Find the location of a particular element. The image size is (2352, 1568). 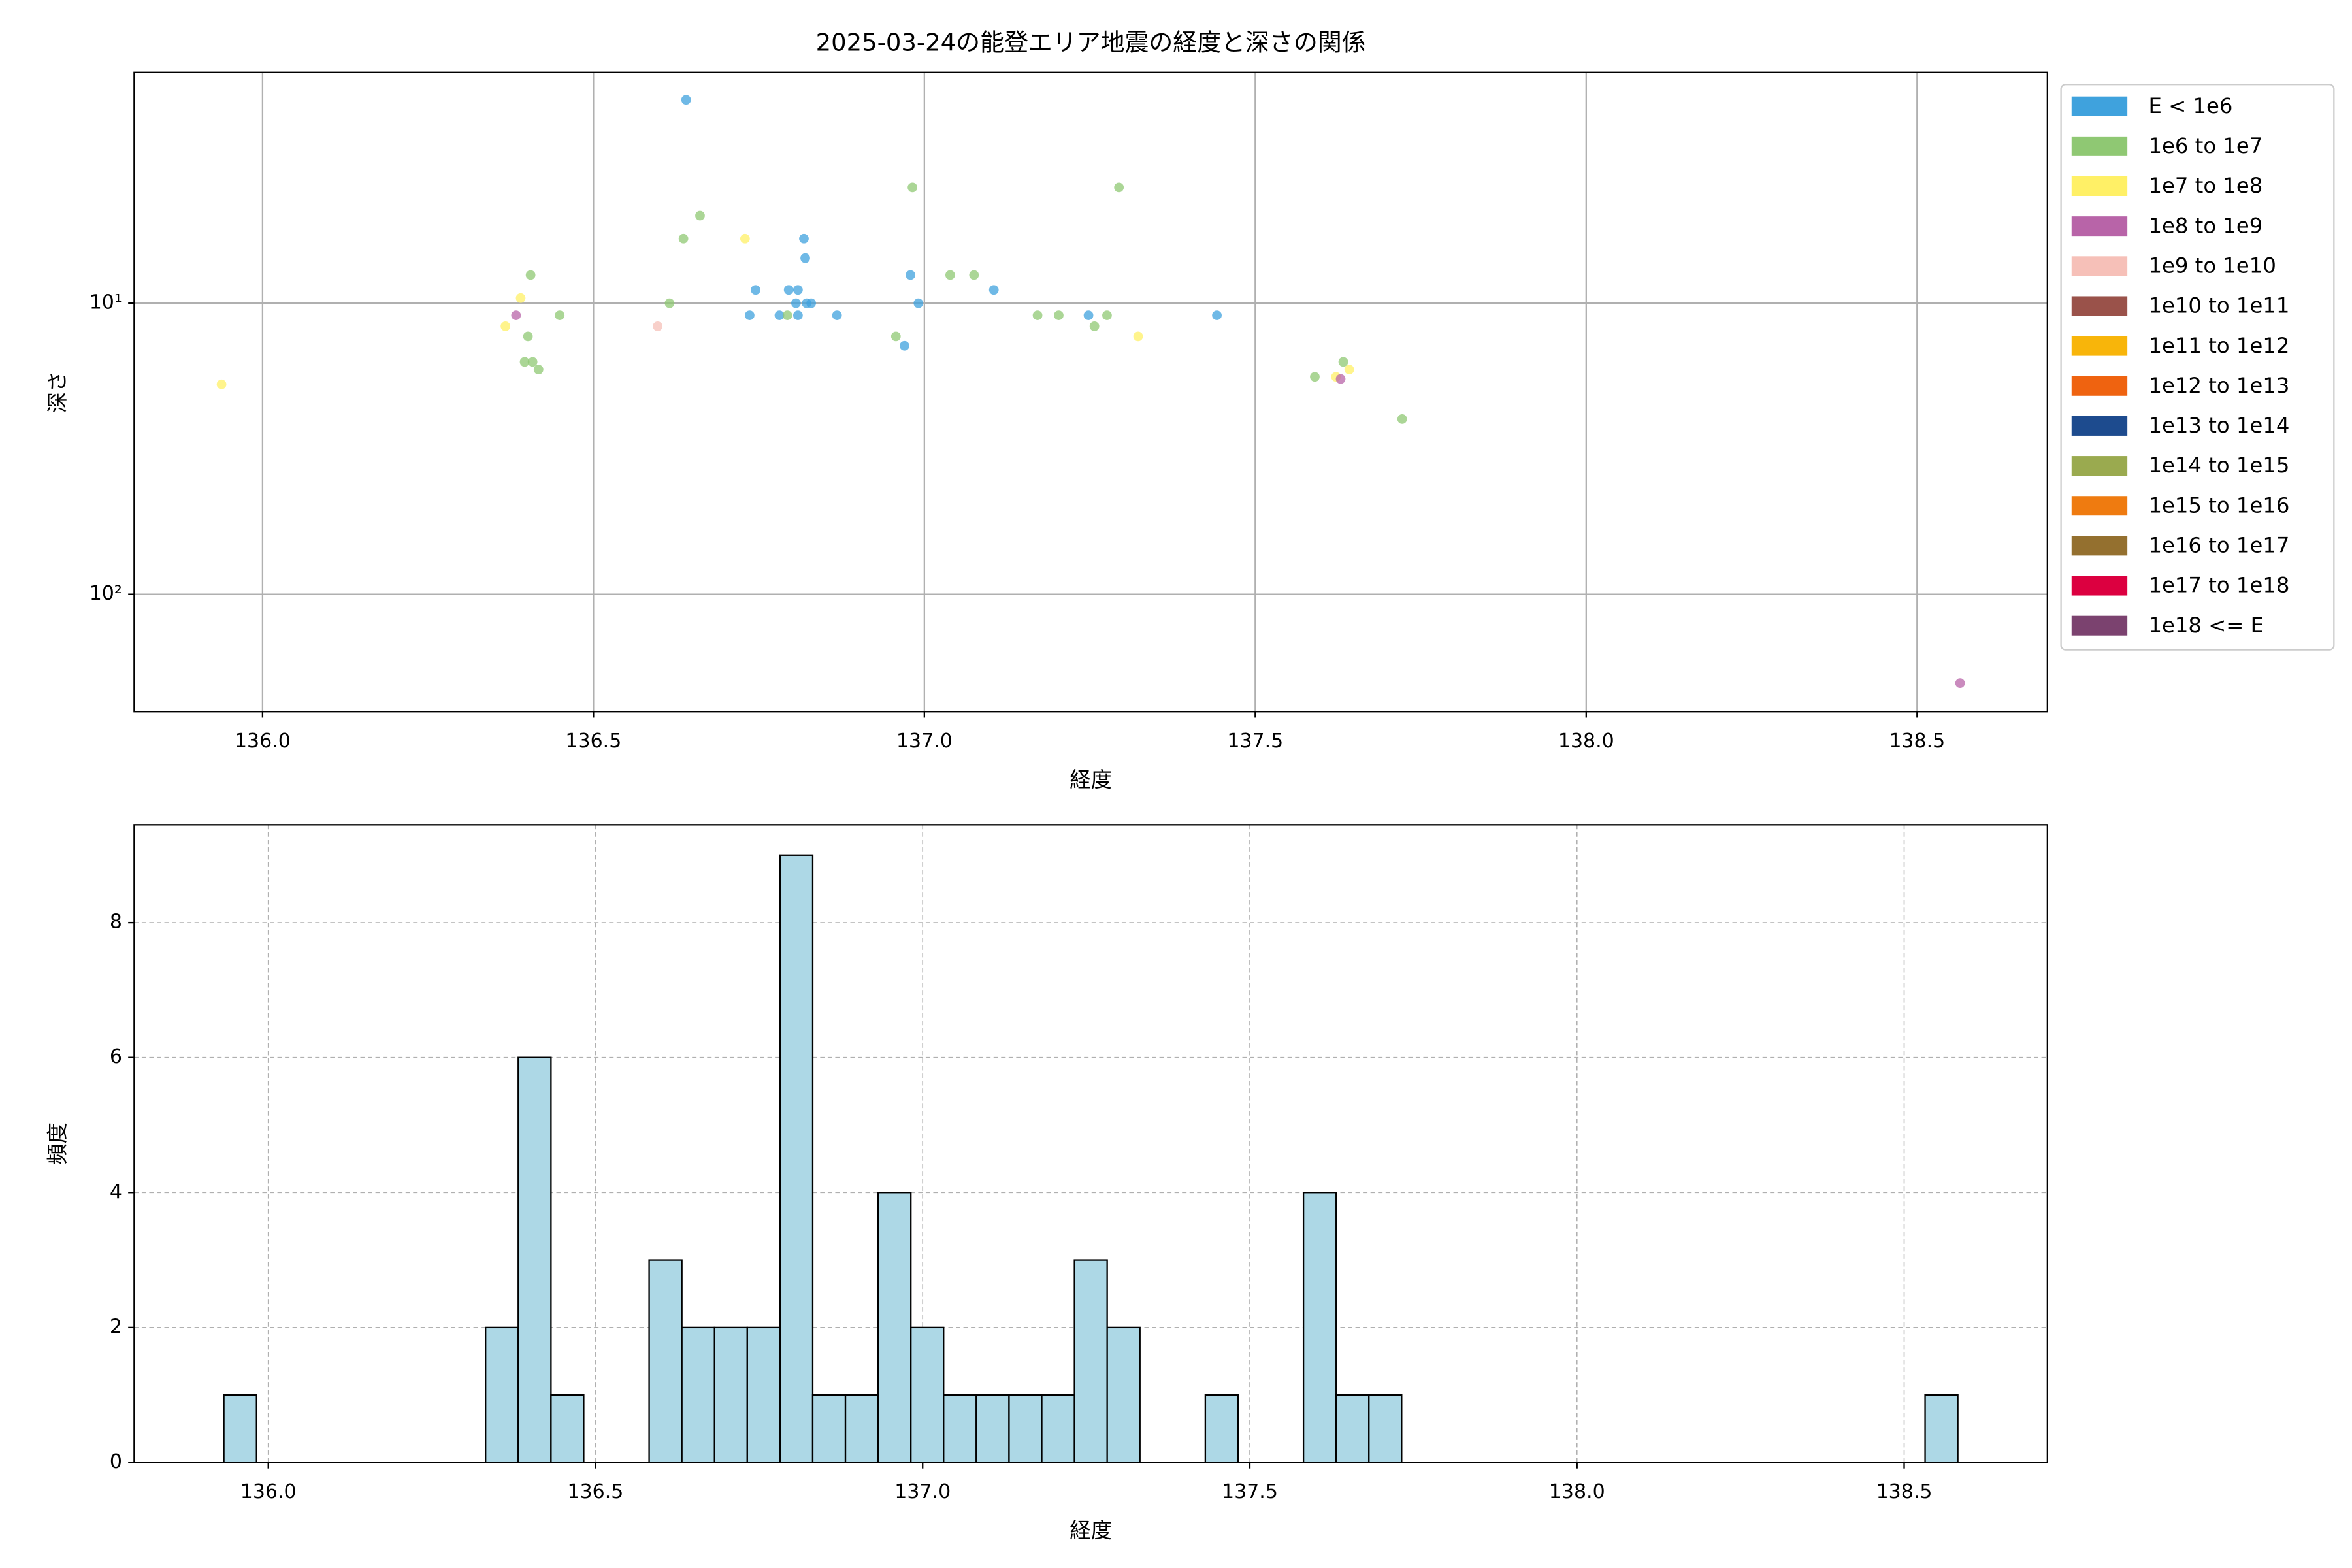

legend-label: 1e10 to 1e11 is located at coordinates (2218, 305).